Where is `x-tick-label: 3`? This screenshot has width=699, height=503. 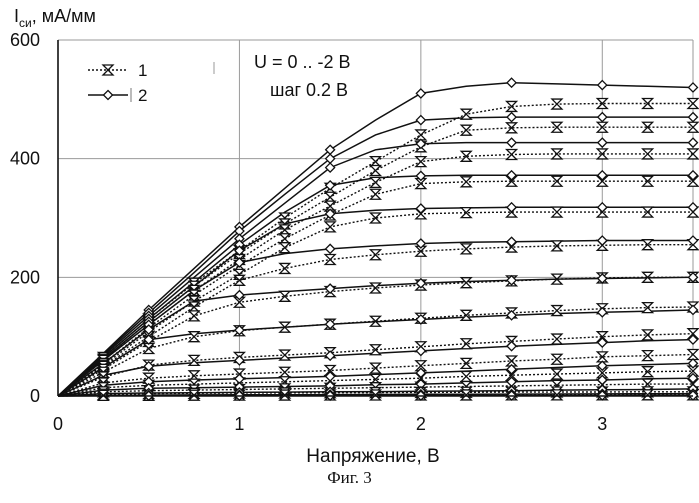
x-tick-label: 3 is located at coordinates (602, 424).